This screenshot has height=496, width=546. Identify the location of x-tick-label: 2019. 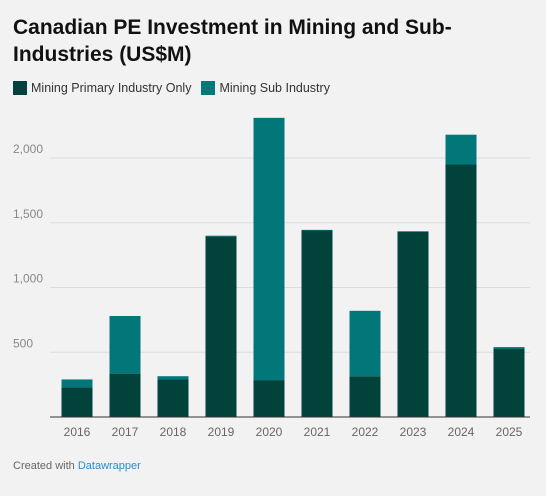
(221, 432).